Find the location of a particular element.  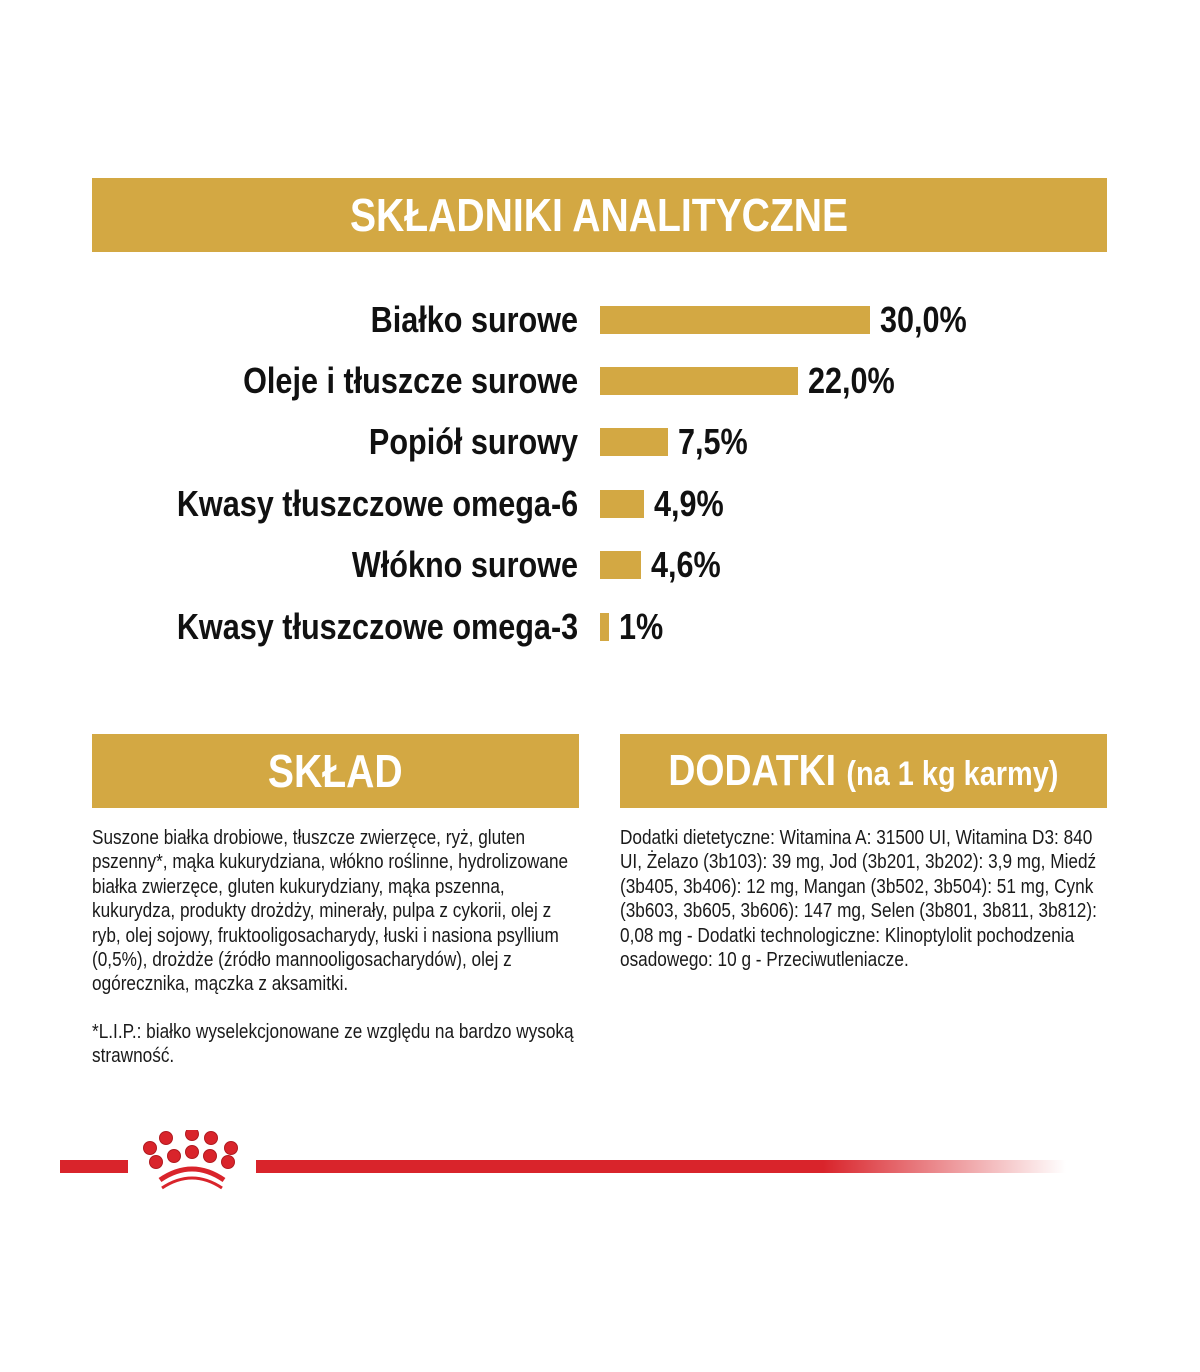

chart-row: Włókno surowe 4,6% is located at coordinates (600, 565).